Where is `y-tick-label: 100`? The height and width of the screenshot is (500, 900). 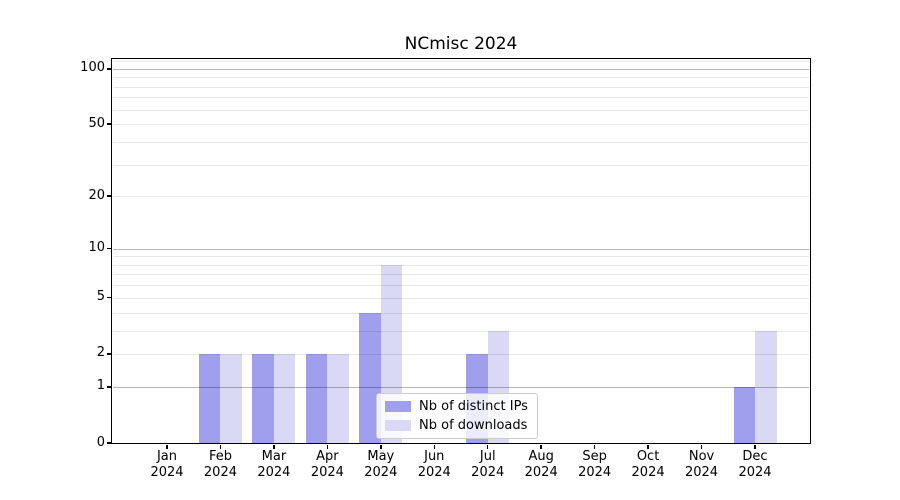 y-tick-label: 100 is located at coordinates (92, 68).